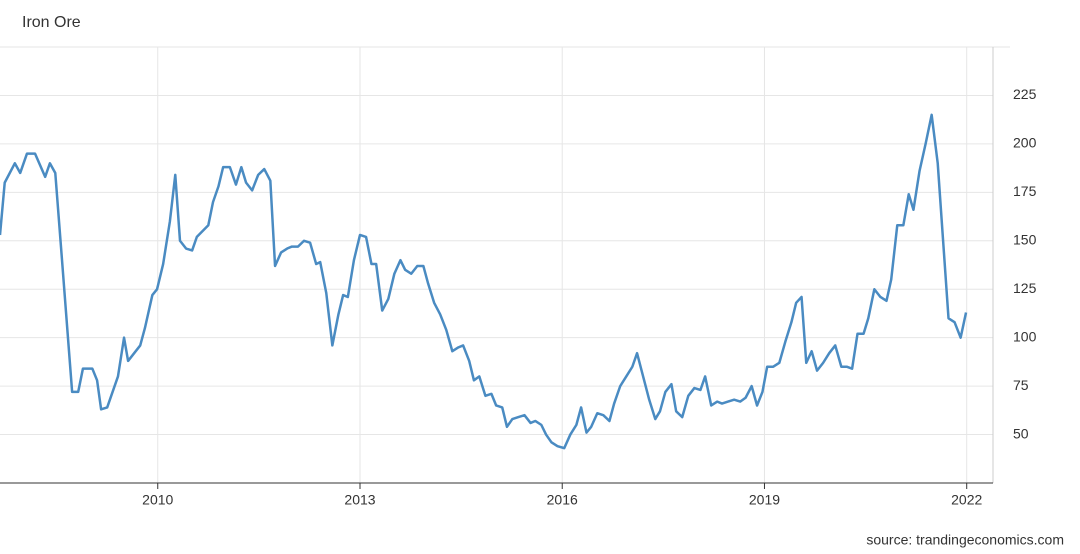 Image resolution: width=1080 pixels, height=554 pixels. Describe the element at coordinates (764, 500) in the screenshot. I see `x-tick-label: 2019` at that location.